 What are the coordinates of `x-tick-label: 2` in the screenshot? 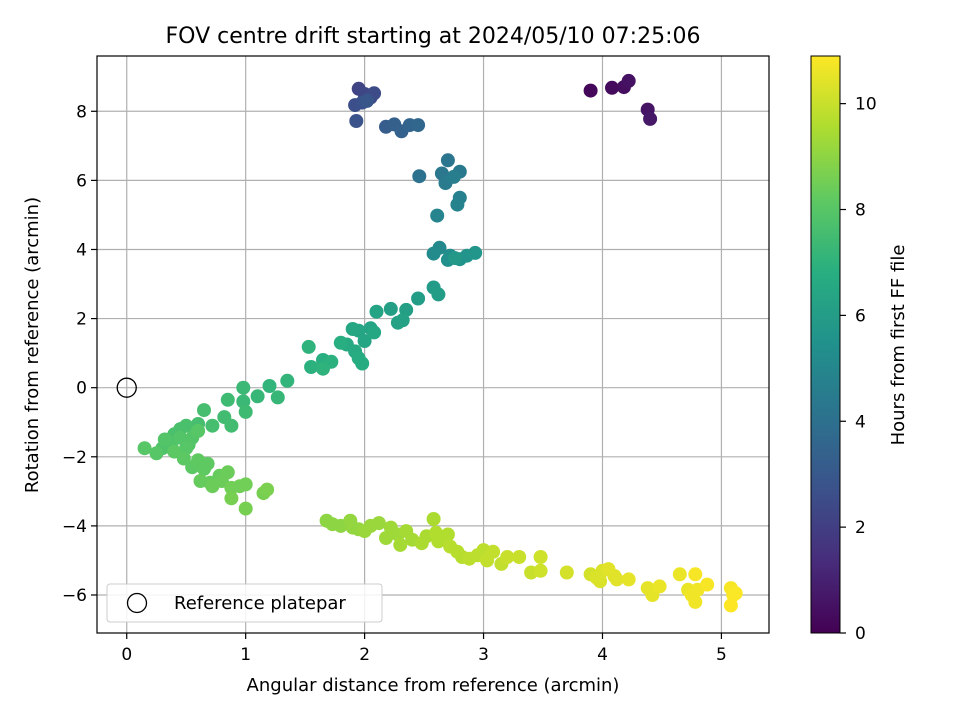 It's located at (364, 655).